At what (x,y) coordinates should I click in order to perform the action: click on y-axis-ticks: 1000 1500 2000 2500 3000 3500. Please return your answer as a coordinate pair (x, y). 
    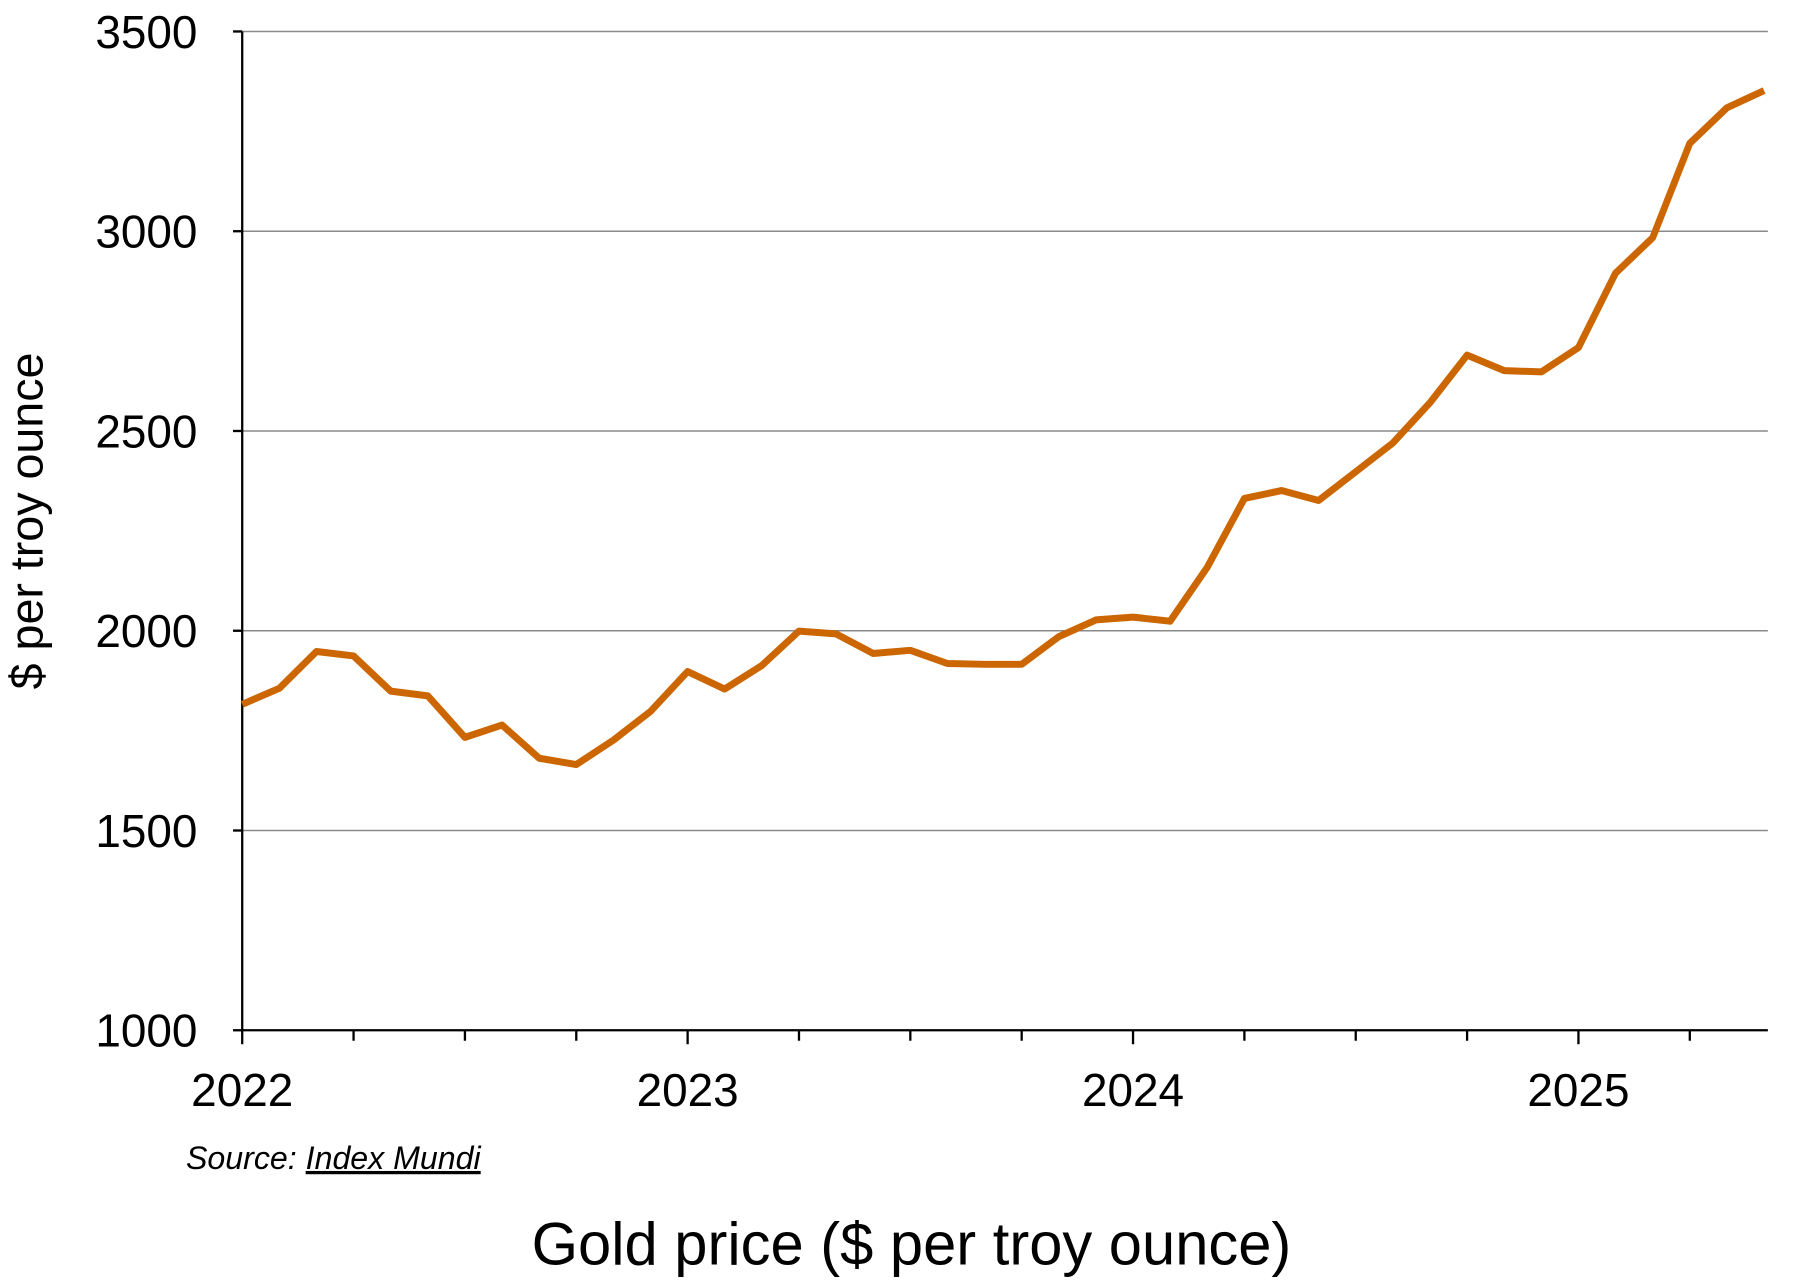
    Looking at the image, I should click on (169, 531).